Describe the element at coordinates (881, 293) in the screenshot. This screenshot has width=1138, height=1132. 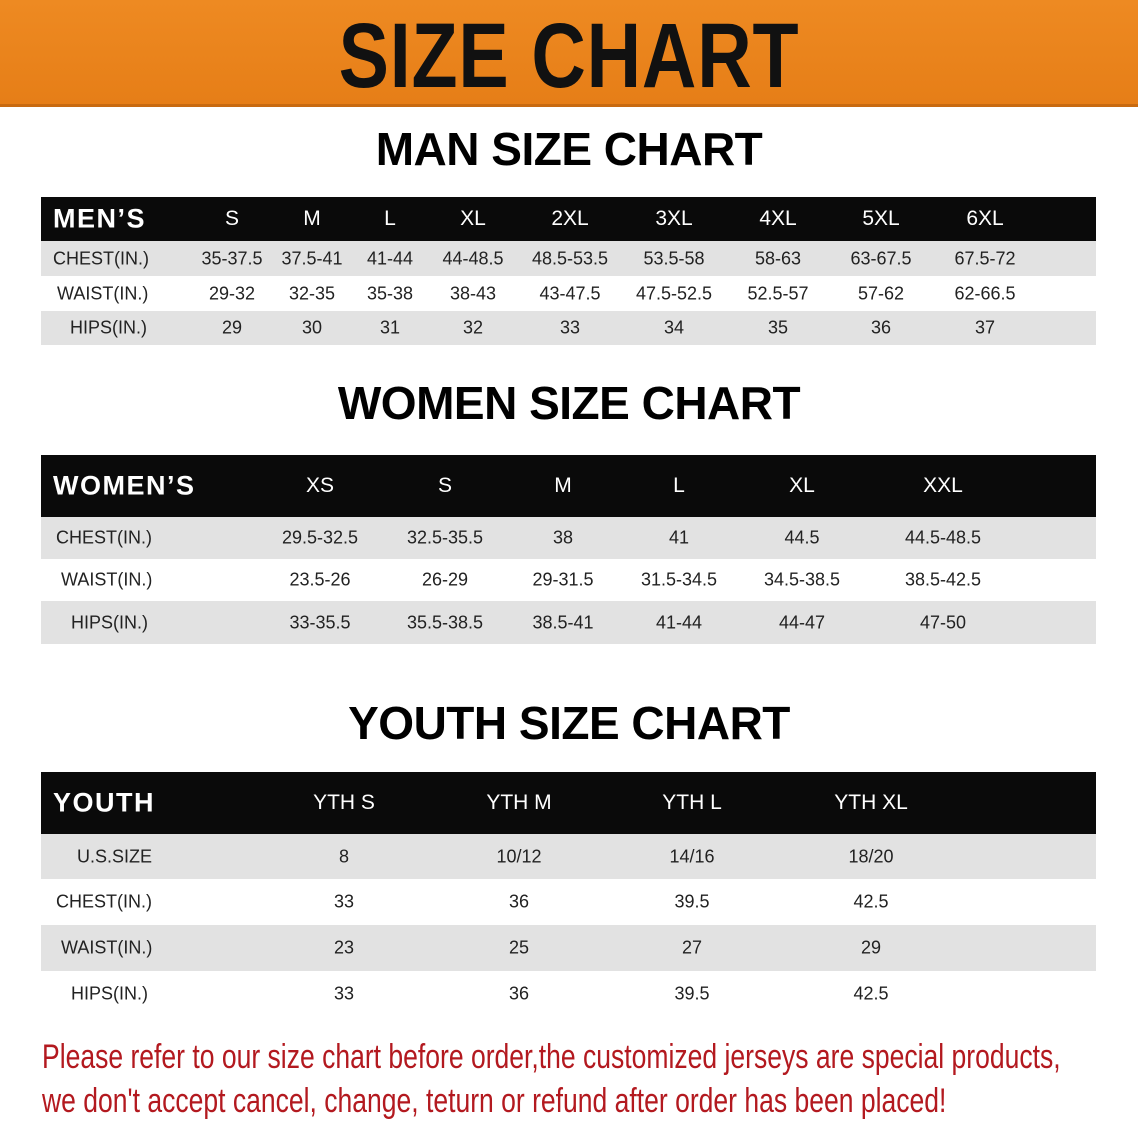
I see `measurement-value: 57-62` at that location.